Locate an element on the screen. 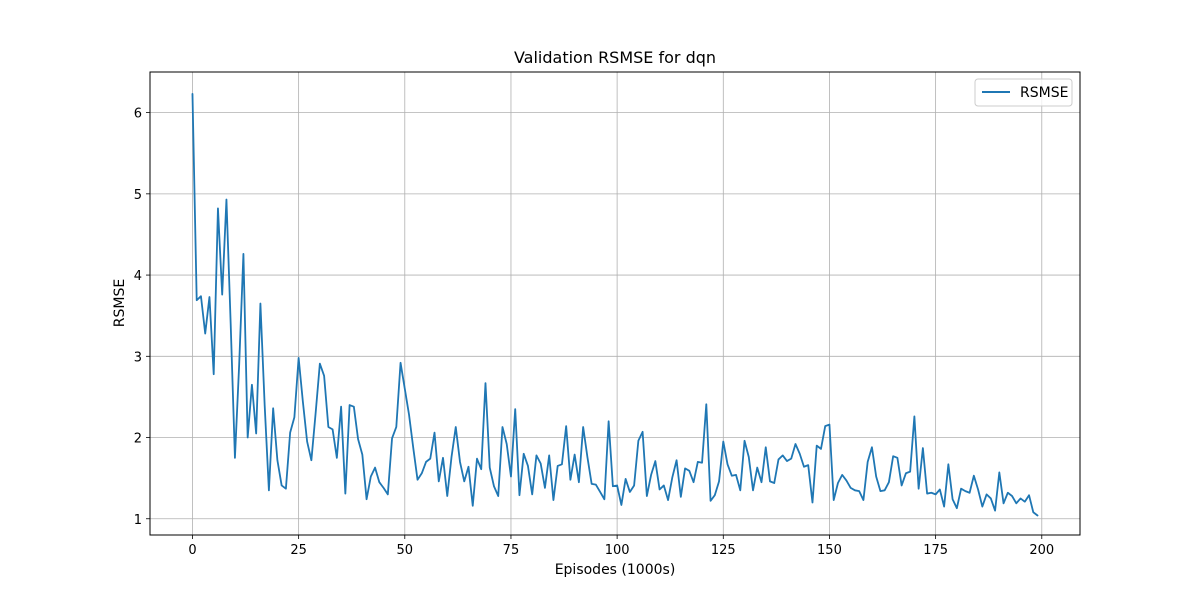 This screenshot has width=1200, height=600. y-tick-label: 2 is located at coordinates (138, 439).